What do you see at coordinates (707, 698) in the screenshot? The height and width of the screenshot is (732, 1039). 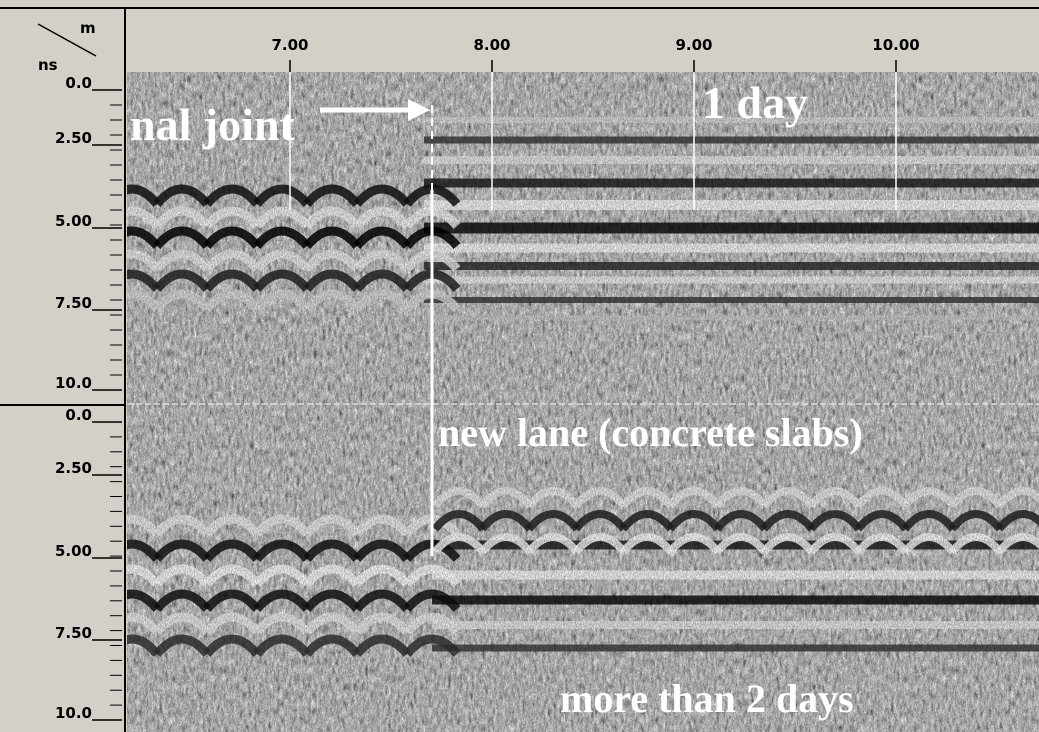 I see `annotation-bottom: more than 2 days` at bounding box center [707, 698].